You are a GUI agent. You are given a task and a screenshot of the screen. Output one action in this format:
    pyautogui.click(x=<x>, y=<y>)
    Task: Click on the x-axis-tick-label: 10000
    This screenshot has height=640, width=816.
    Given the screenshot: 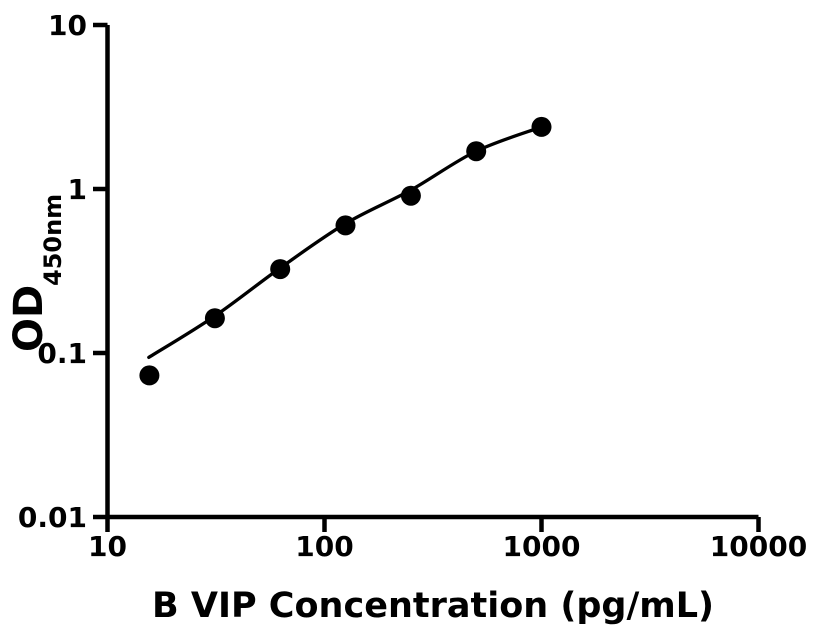 What is the action you would take?
    pyautogui.click(x=758, y=546)
    